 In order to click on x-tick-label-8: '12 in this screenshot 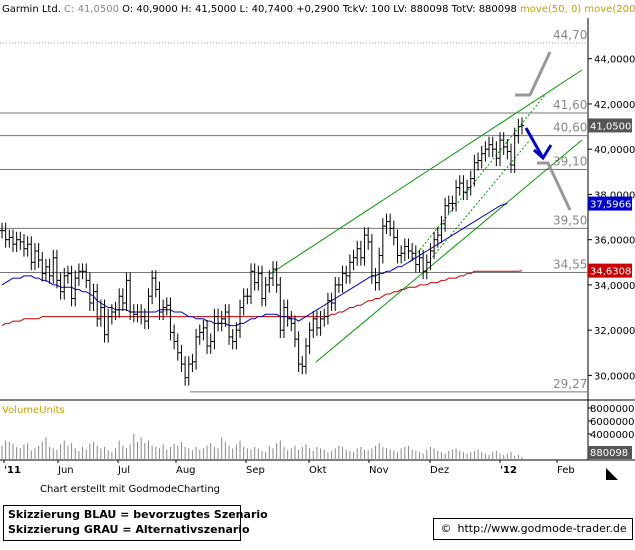, I will do `click(508, 470)`.